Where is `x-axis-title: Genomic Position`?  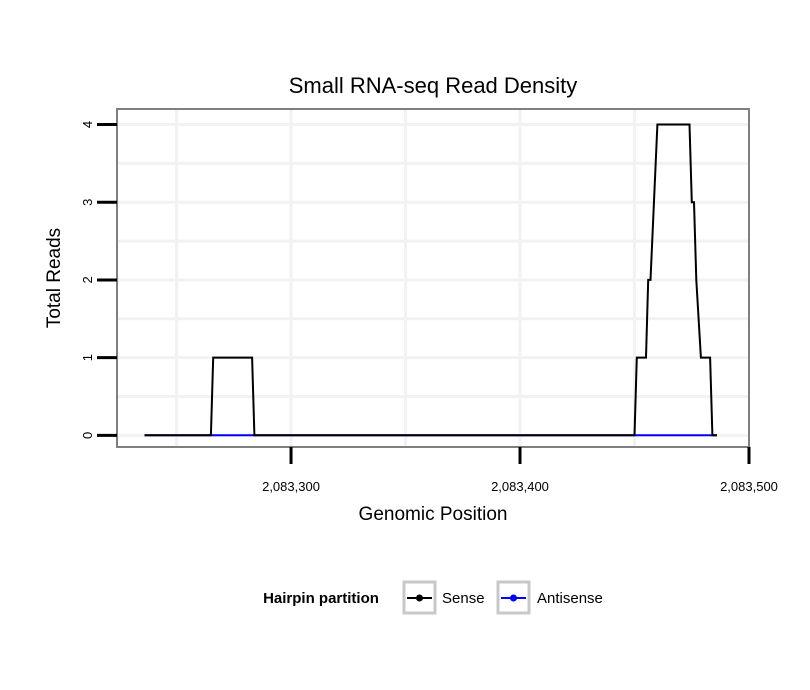
x-axis-title: Genomic Position is located at coordinates (433, 514).